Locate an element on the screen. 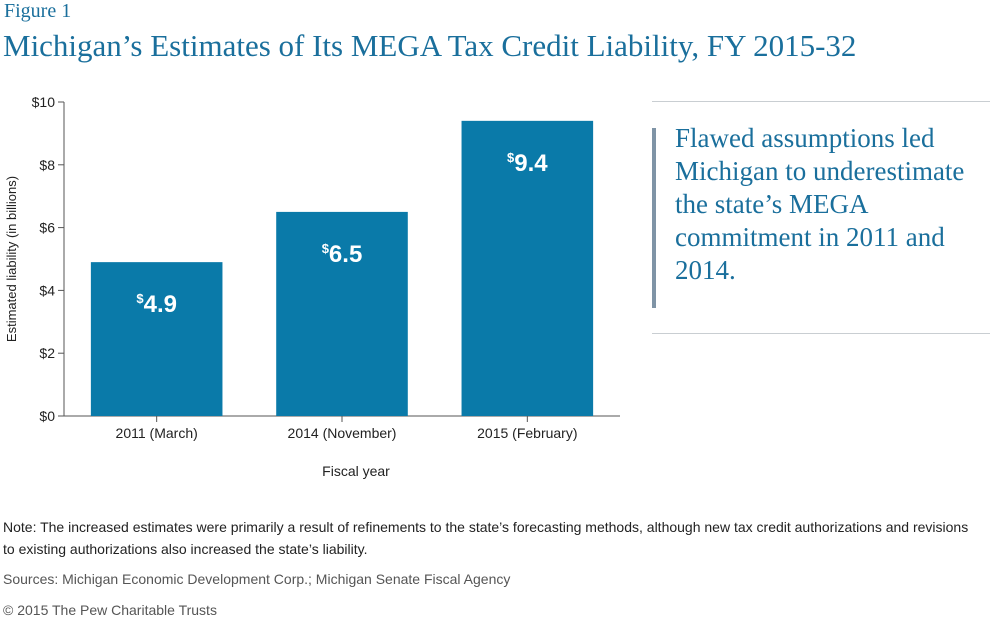  x-tick-label: 2015 (February) is located at coordinates (527, 433).